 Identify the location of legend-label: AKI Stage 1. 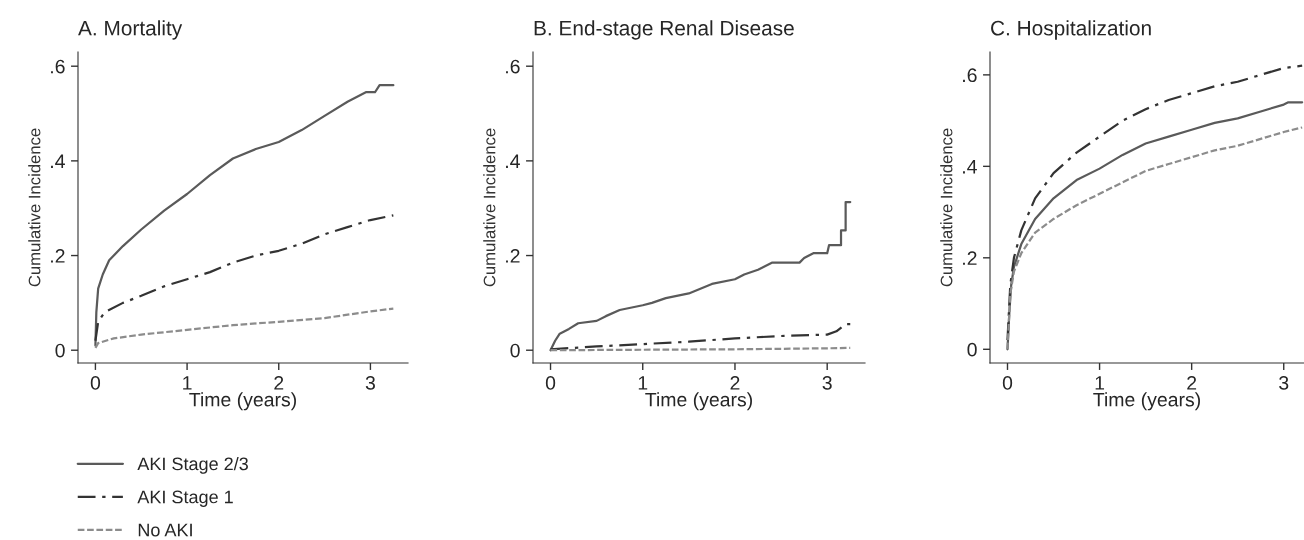
(185, 498).